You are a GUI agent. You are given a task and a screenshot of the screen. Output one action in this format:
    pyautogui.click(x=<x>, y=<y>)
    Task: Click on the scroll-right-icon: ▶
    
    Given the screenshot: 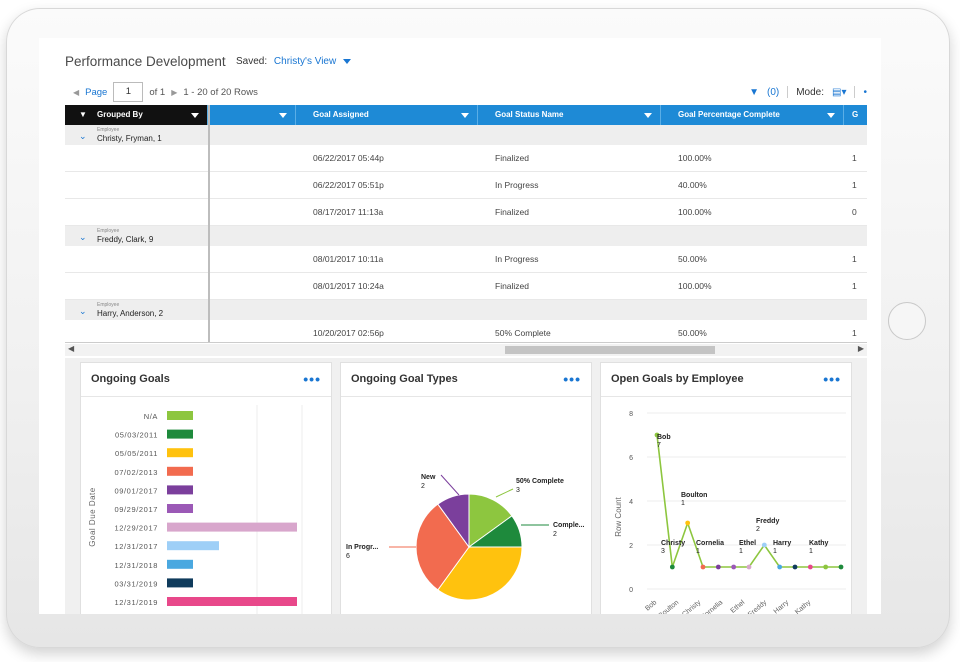 What is the action you would take?
    pyautogui.click(x=860, y=348)
    